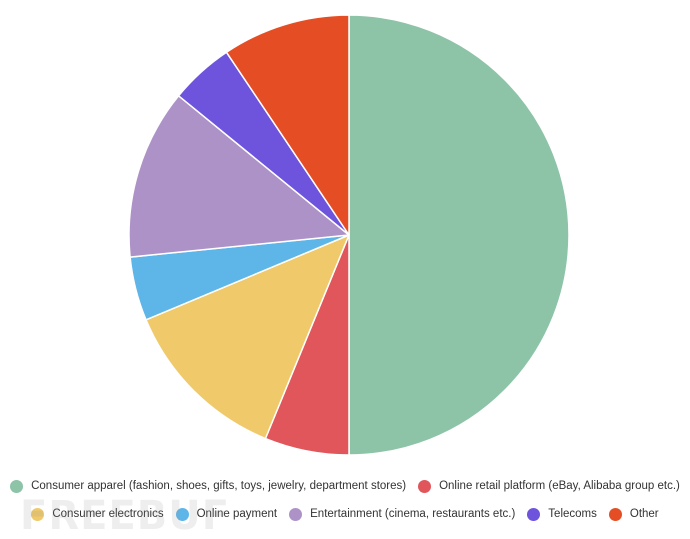 This screenshot has width=690, height=539. I want to click on legend-label: Consumer electronics, so click(108, 514).